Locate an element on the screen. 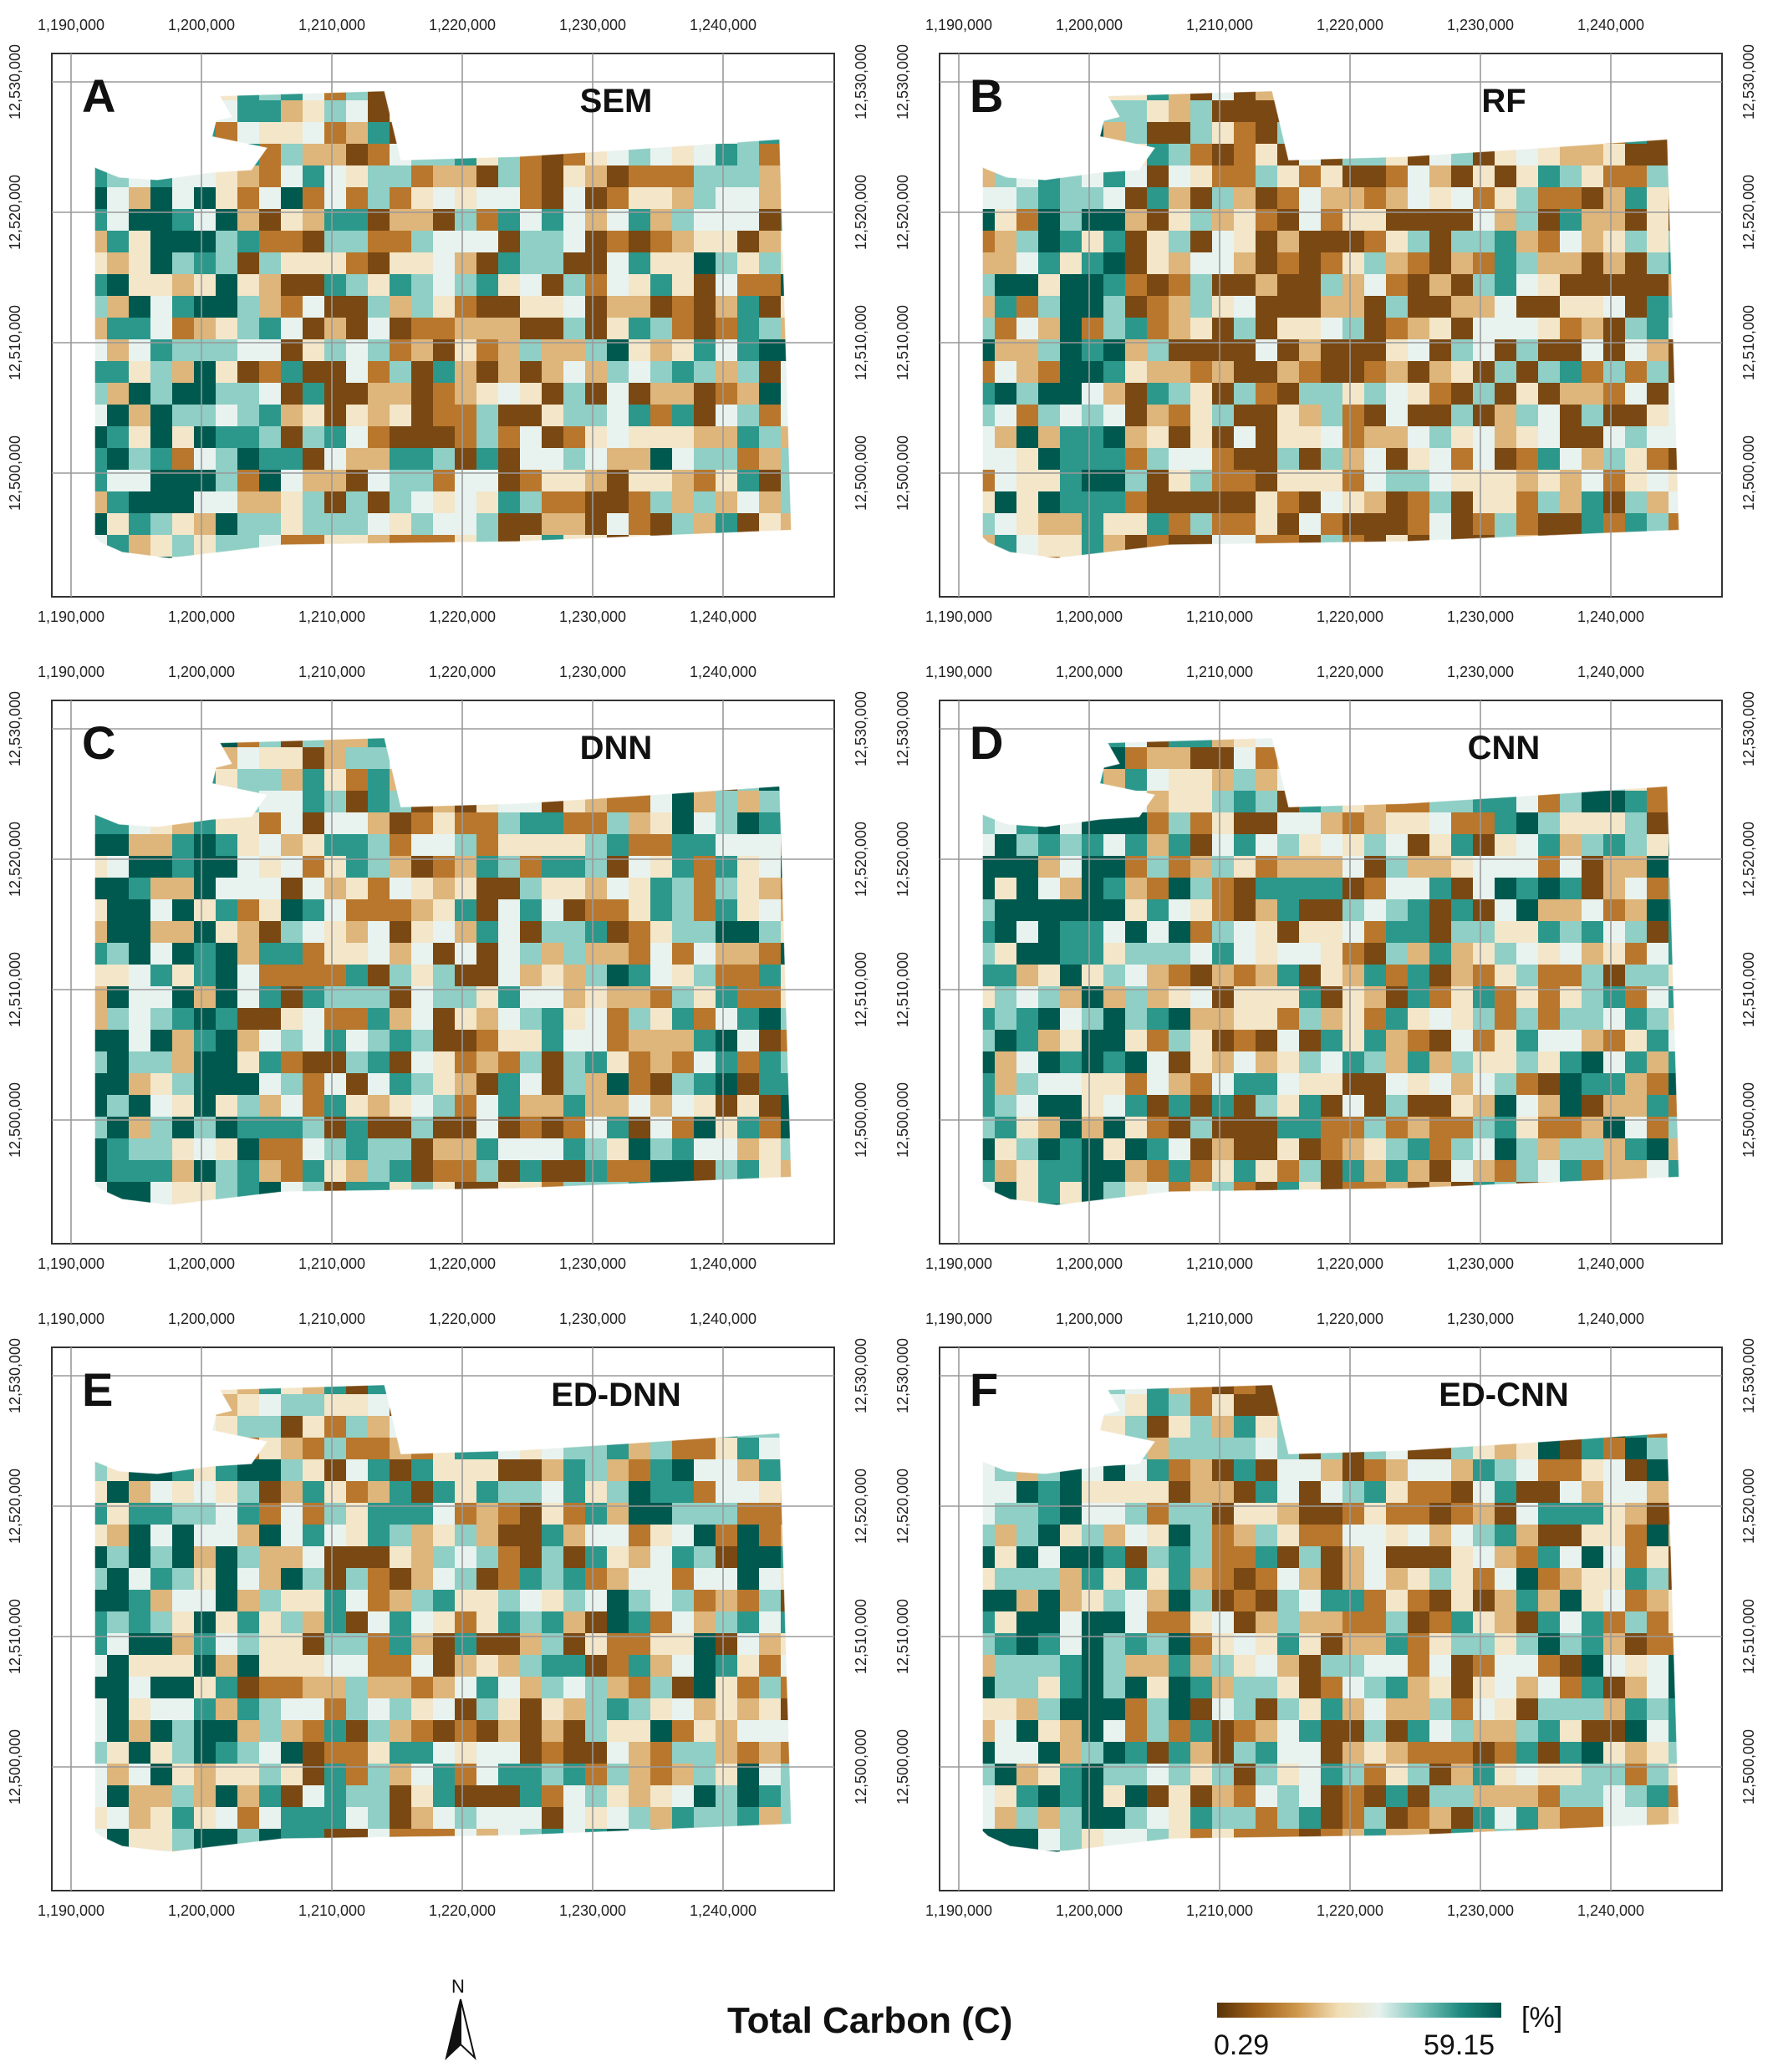 The width and height of the screenshot is (1778, 2072). panel-model-name: ED-DNN is located at coordinates (616, 1395).